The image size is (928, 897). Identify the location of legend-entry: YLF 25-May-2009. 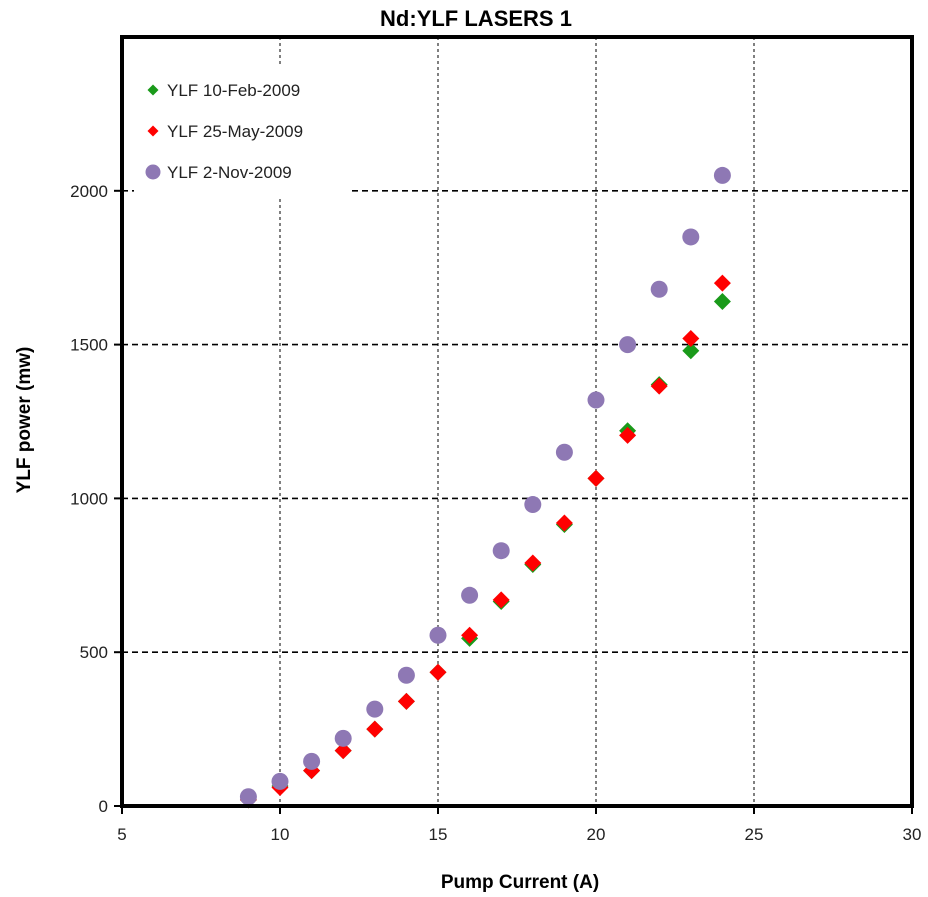
(225, 131).